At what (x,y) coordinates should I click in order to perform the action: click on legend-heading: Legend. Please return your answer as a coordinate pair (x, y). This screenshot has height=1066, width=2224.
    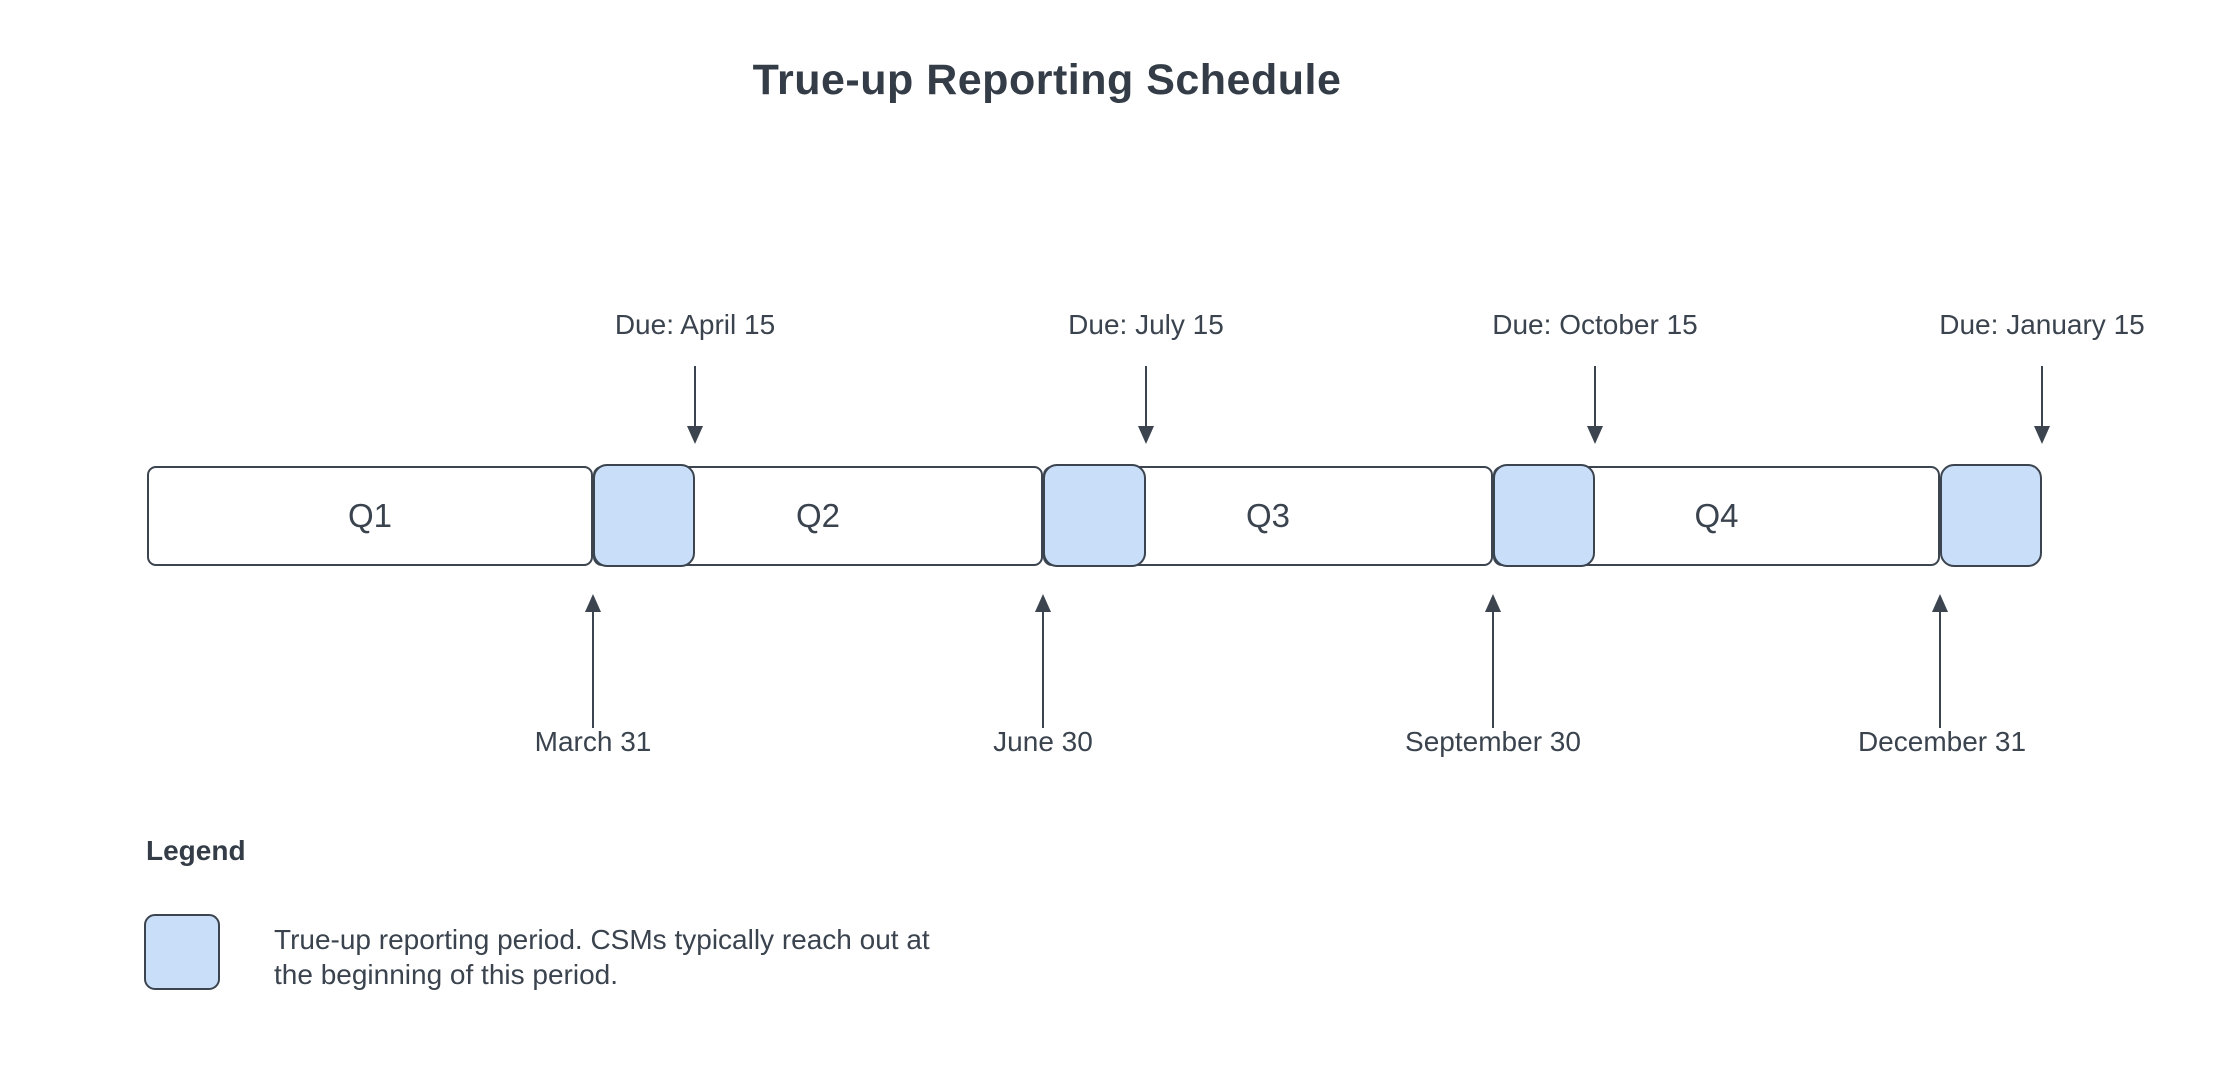
    Looking at the image, I should click on (196, 850).